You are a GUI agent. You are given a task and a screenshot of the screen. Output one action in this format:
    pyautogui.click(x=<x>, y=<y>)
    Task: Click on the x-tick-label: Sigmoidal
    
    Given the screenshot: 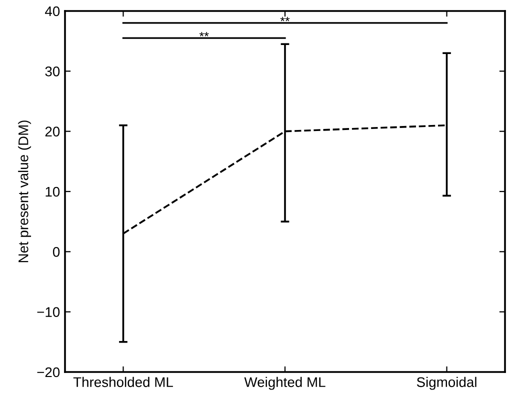 What is the action you would take?
    pyautogui.click(x=446, y=383)
    